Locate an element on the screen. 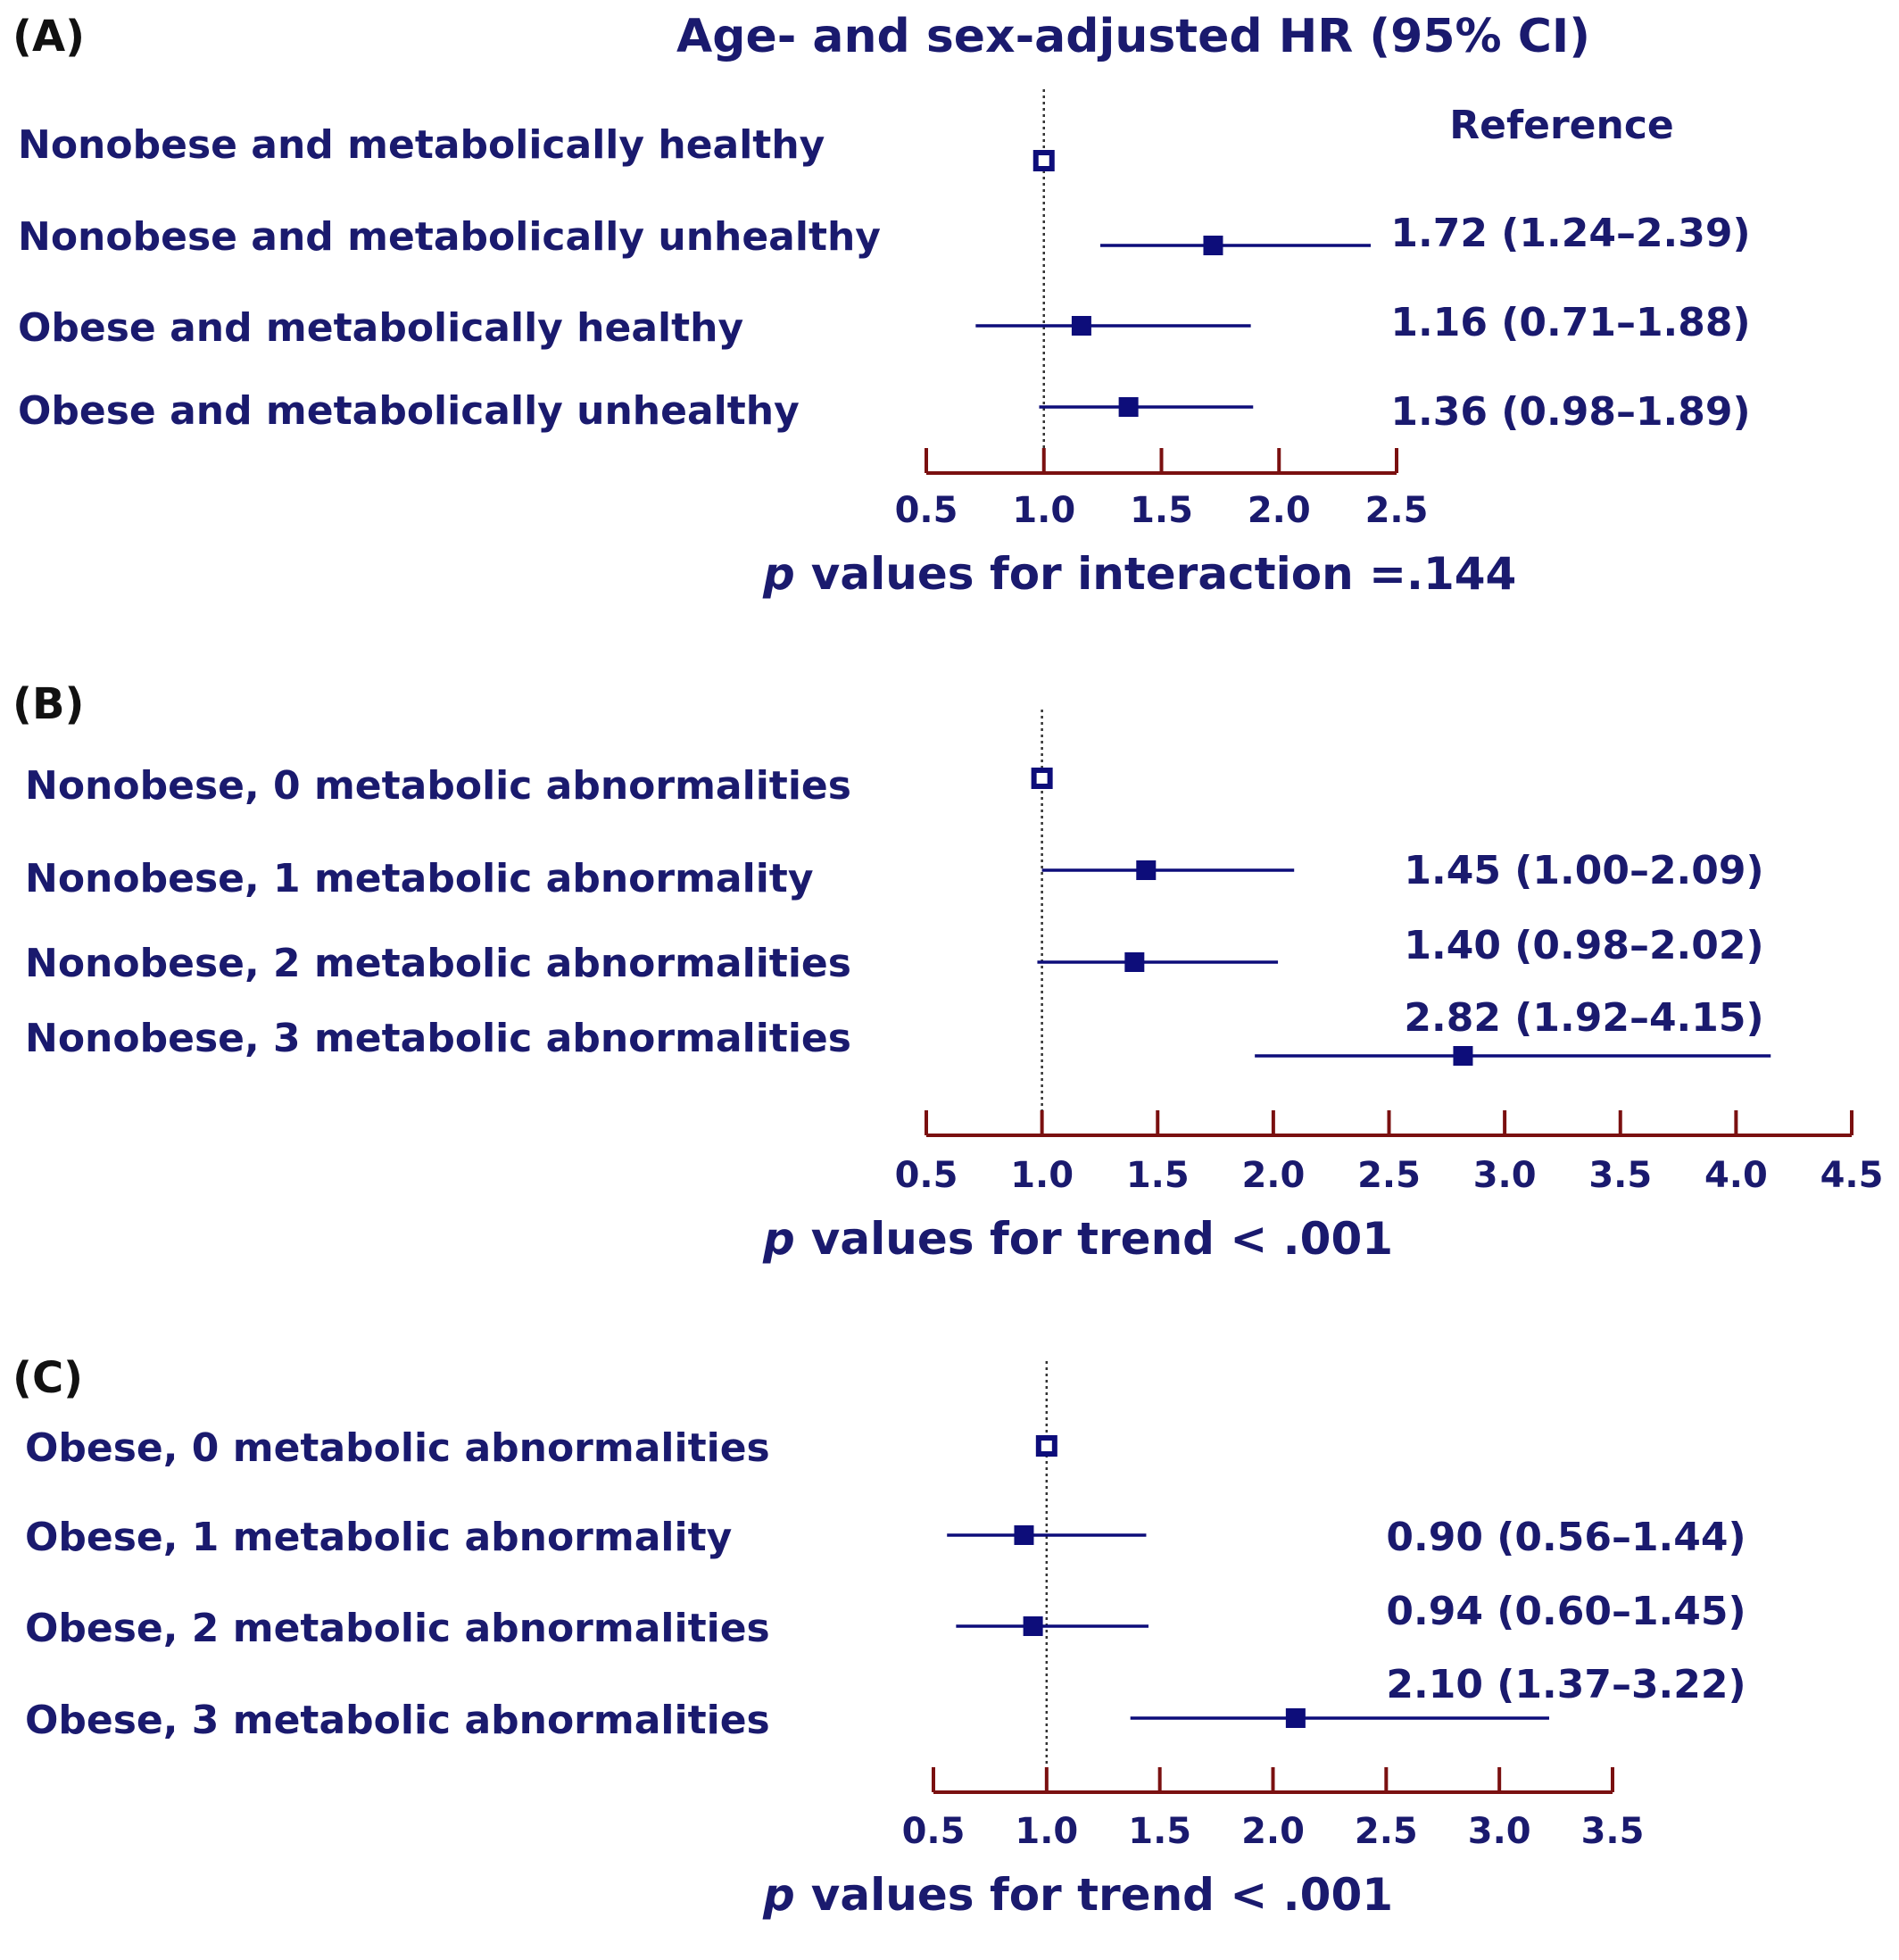  row-label: Nonobese and metabolically healthy is located at coordinates (421, 145).